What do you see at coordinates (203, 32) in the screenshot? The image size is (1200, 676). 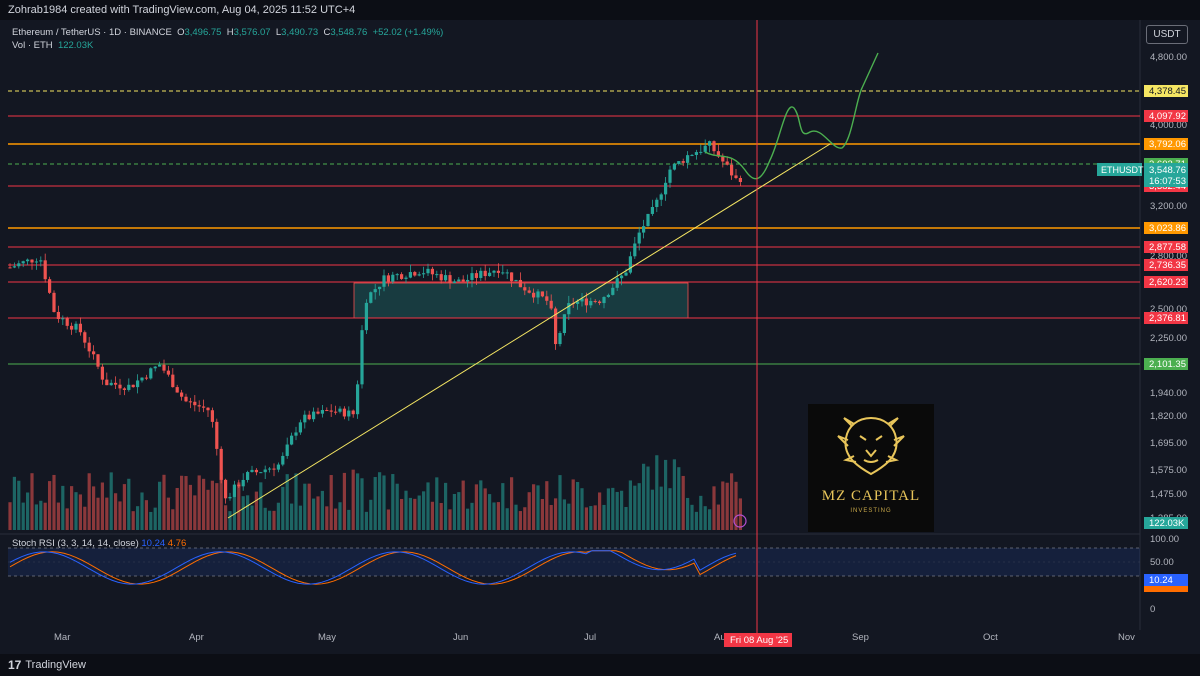 I see `open-value: 3,496.75` at bounding box center [203, 32].